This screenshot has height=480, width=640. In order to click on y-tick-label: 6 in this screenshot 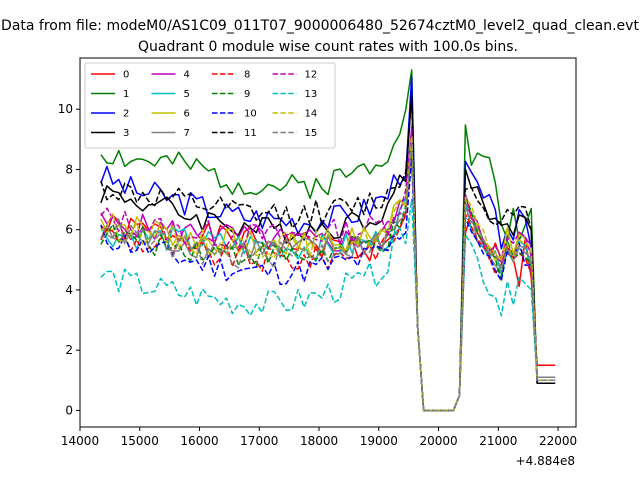, I will do `click(69, 230)`.